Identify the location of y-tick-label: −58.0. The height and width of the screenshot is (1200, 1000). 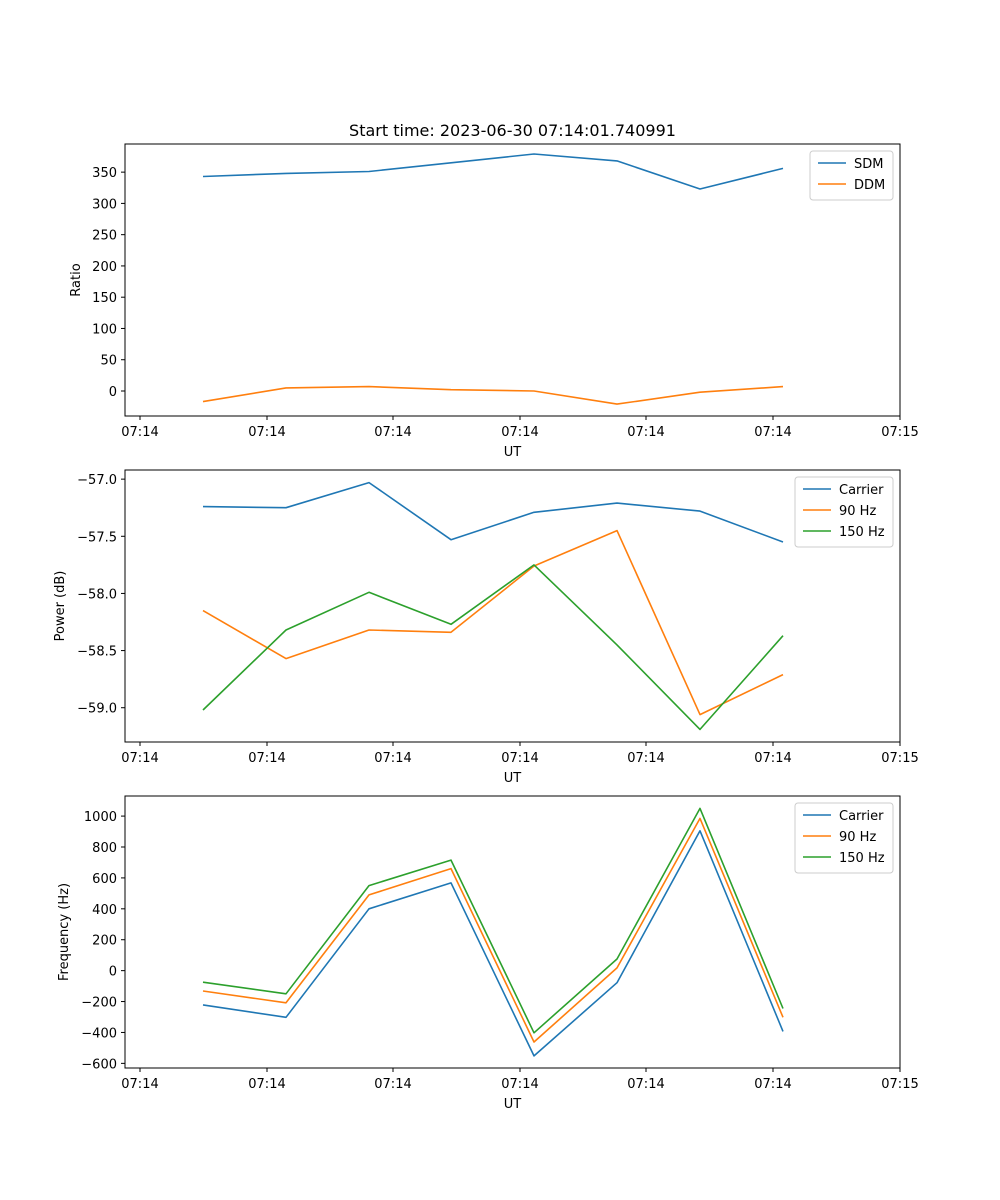
(97, 594).